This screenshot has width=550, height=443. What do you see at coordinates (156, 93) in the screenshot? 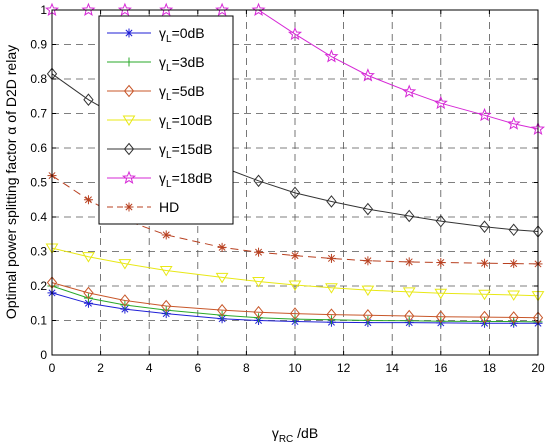
I see `legend-entry: γL=5dB` at bounding box center [156, 93].